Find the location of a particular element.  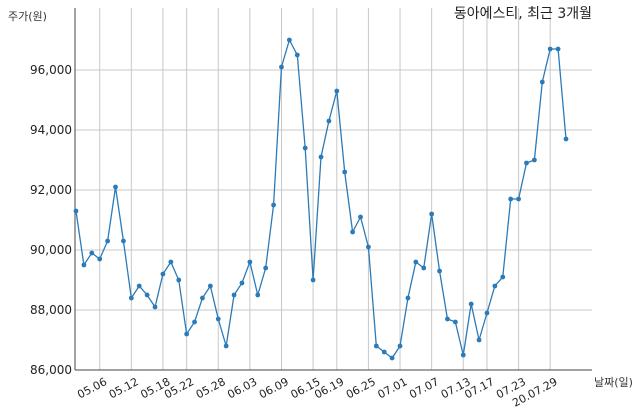

y-tick-label: 96,000 is located at coordinates (51, 70).